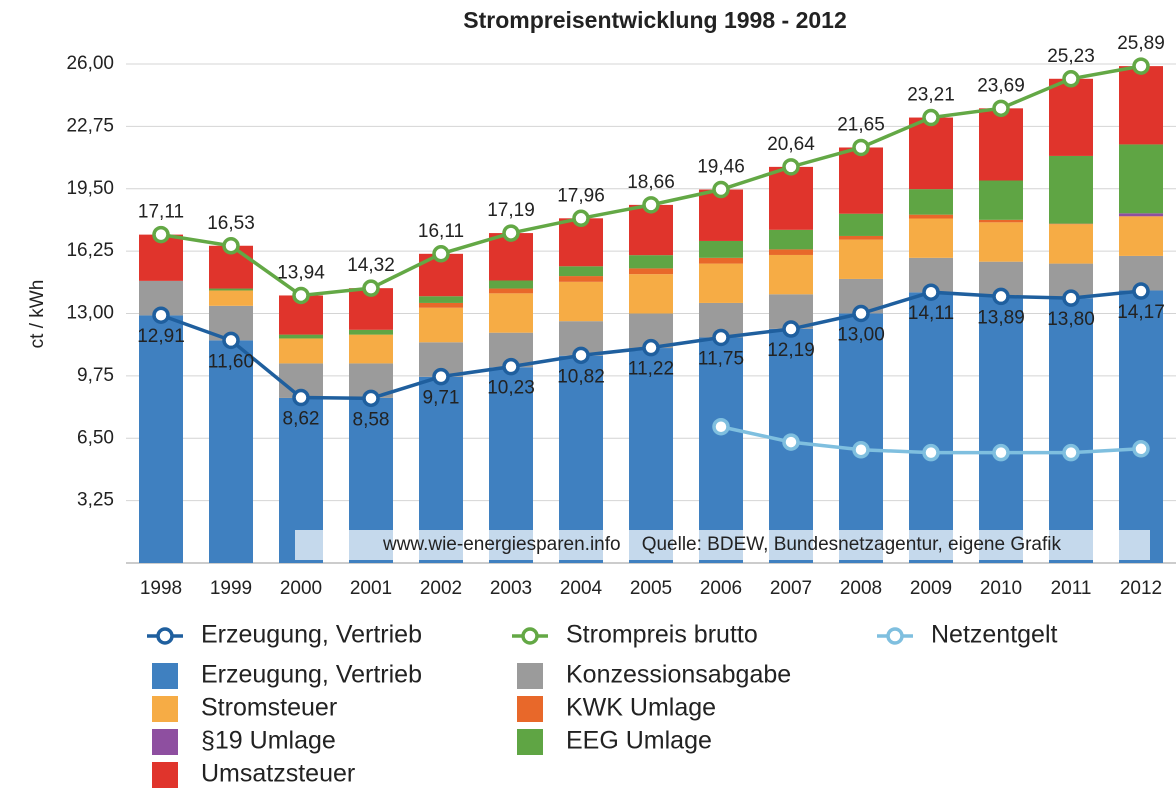 This screenshot has width=1176, height=790. Describe the element at coordinates (581, 588) in the screenshot. I see `x-tick-label: 2004` at that location.